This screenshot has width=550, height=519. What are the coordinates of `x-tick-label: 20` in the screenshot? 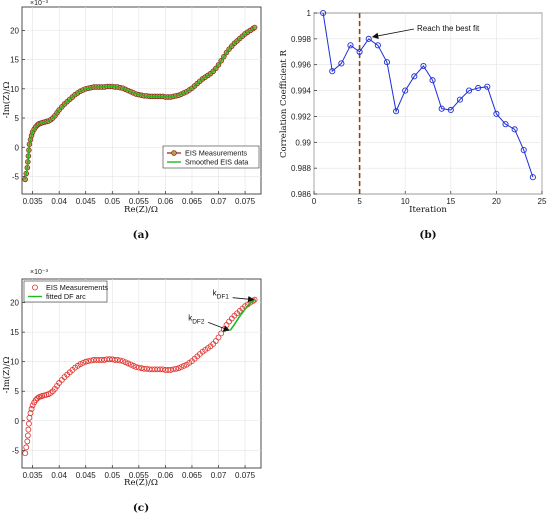 It's located at (496, 201).